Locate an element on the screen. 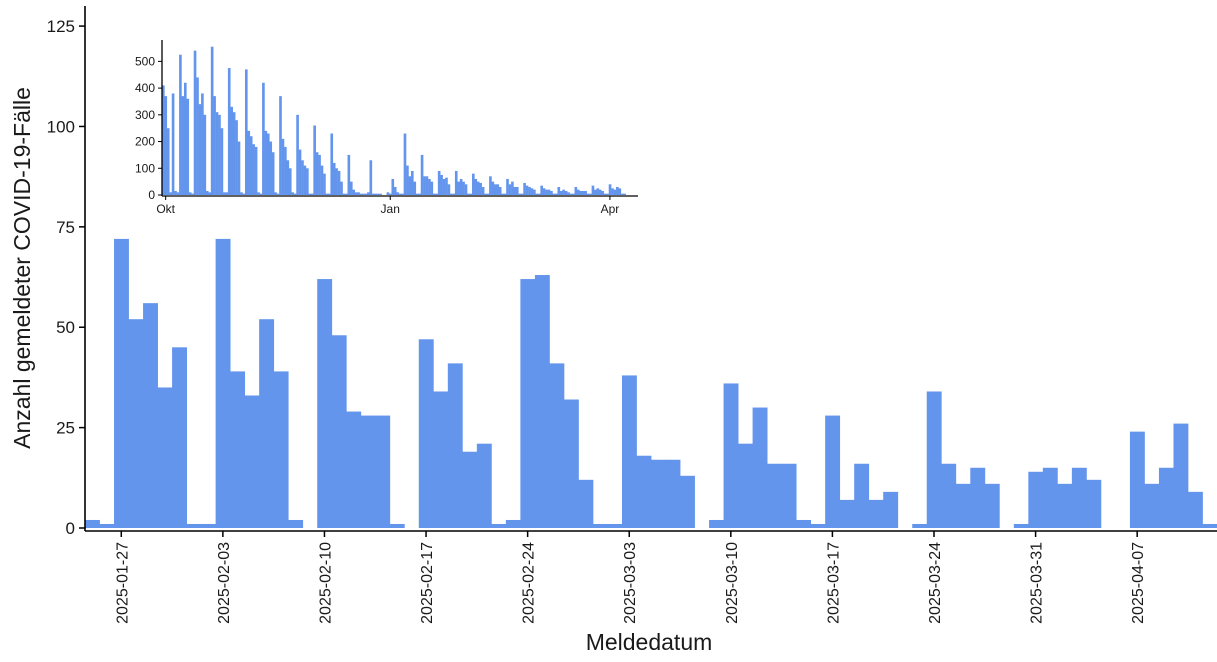 Image resolution: width=1217 pixels, height=662 pixels. y-tick-label: 50 is located at coordinates (65, 327).